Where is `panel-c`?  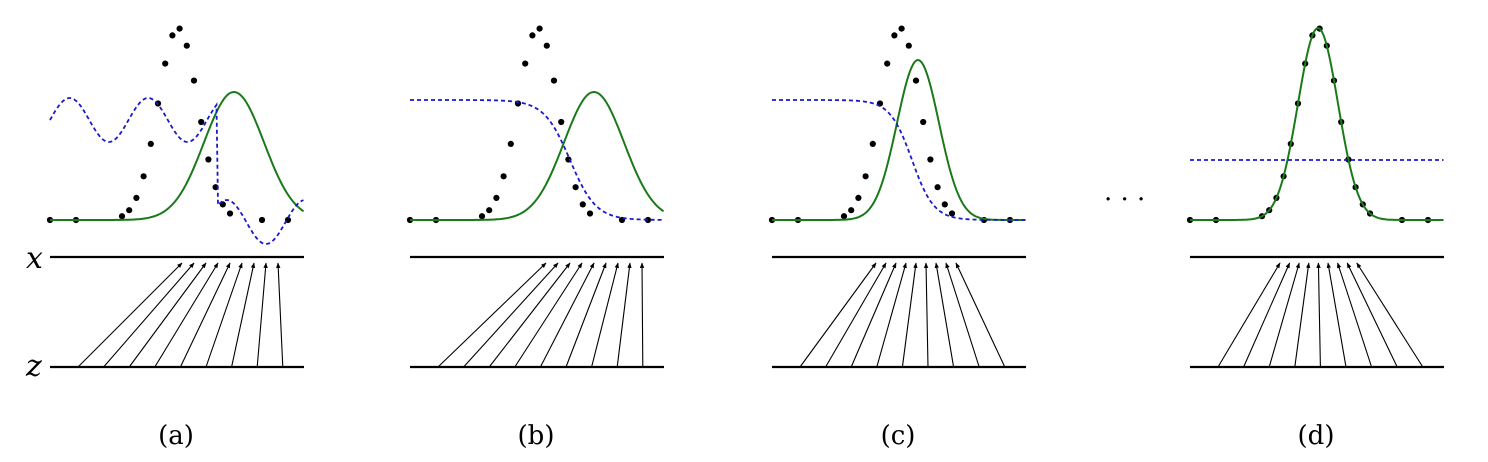 panel-c is located at coordinates (897, 197).